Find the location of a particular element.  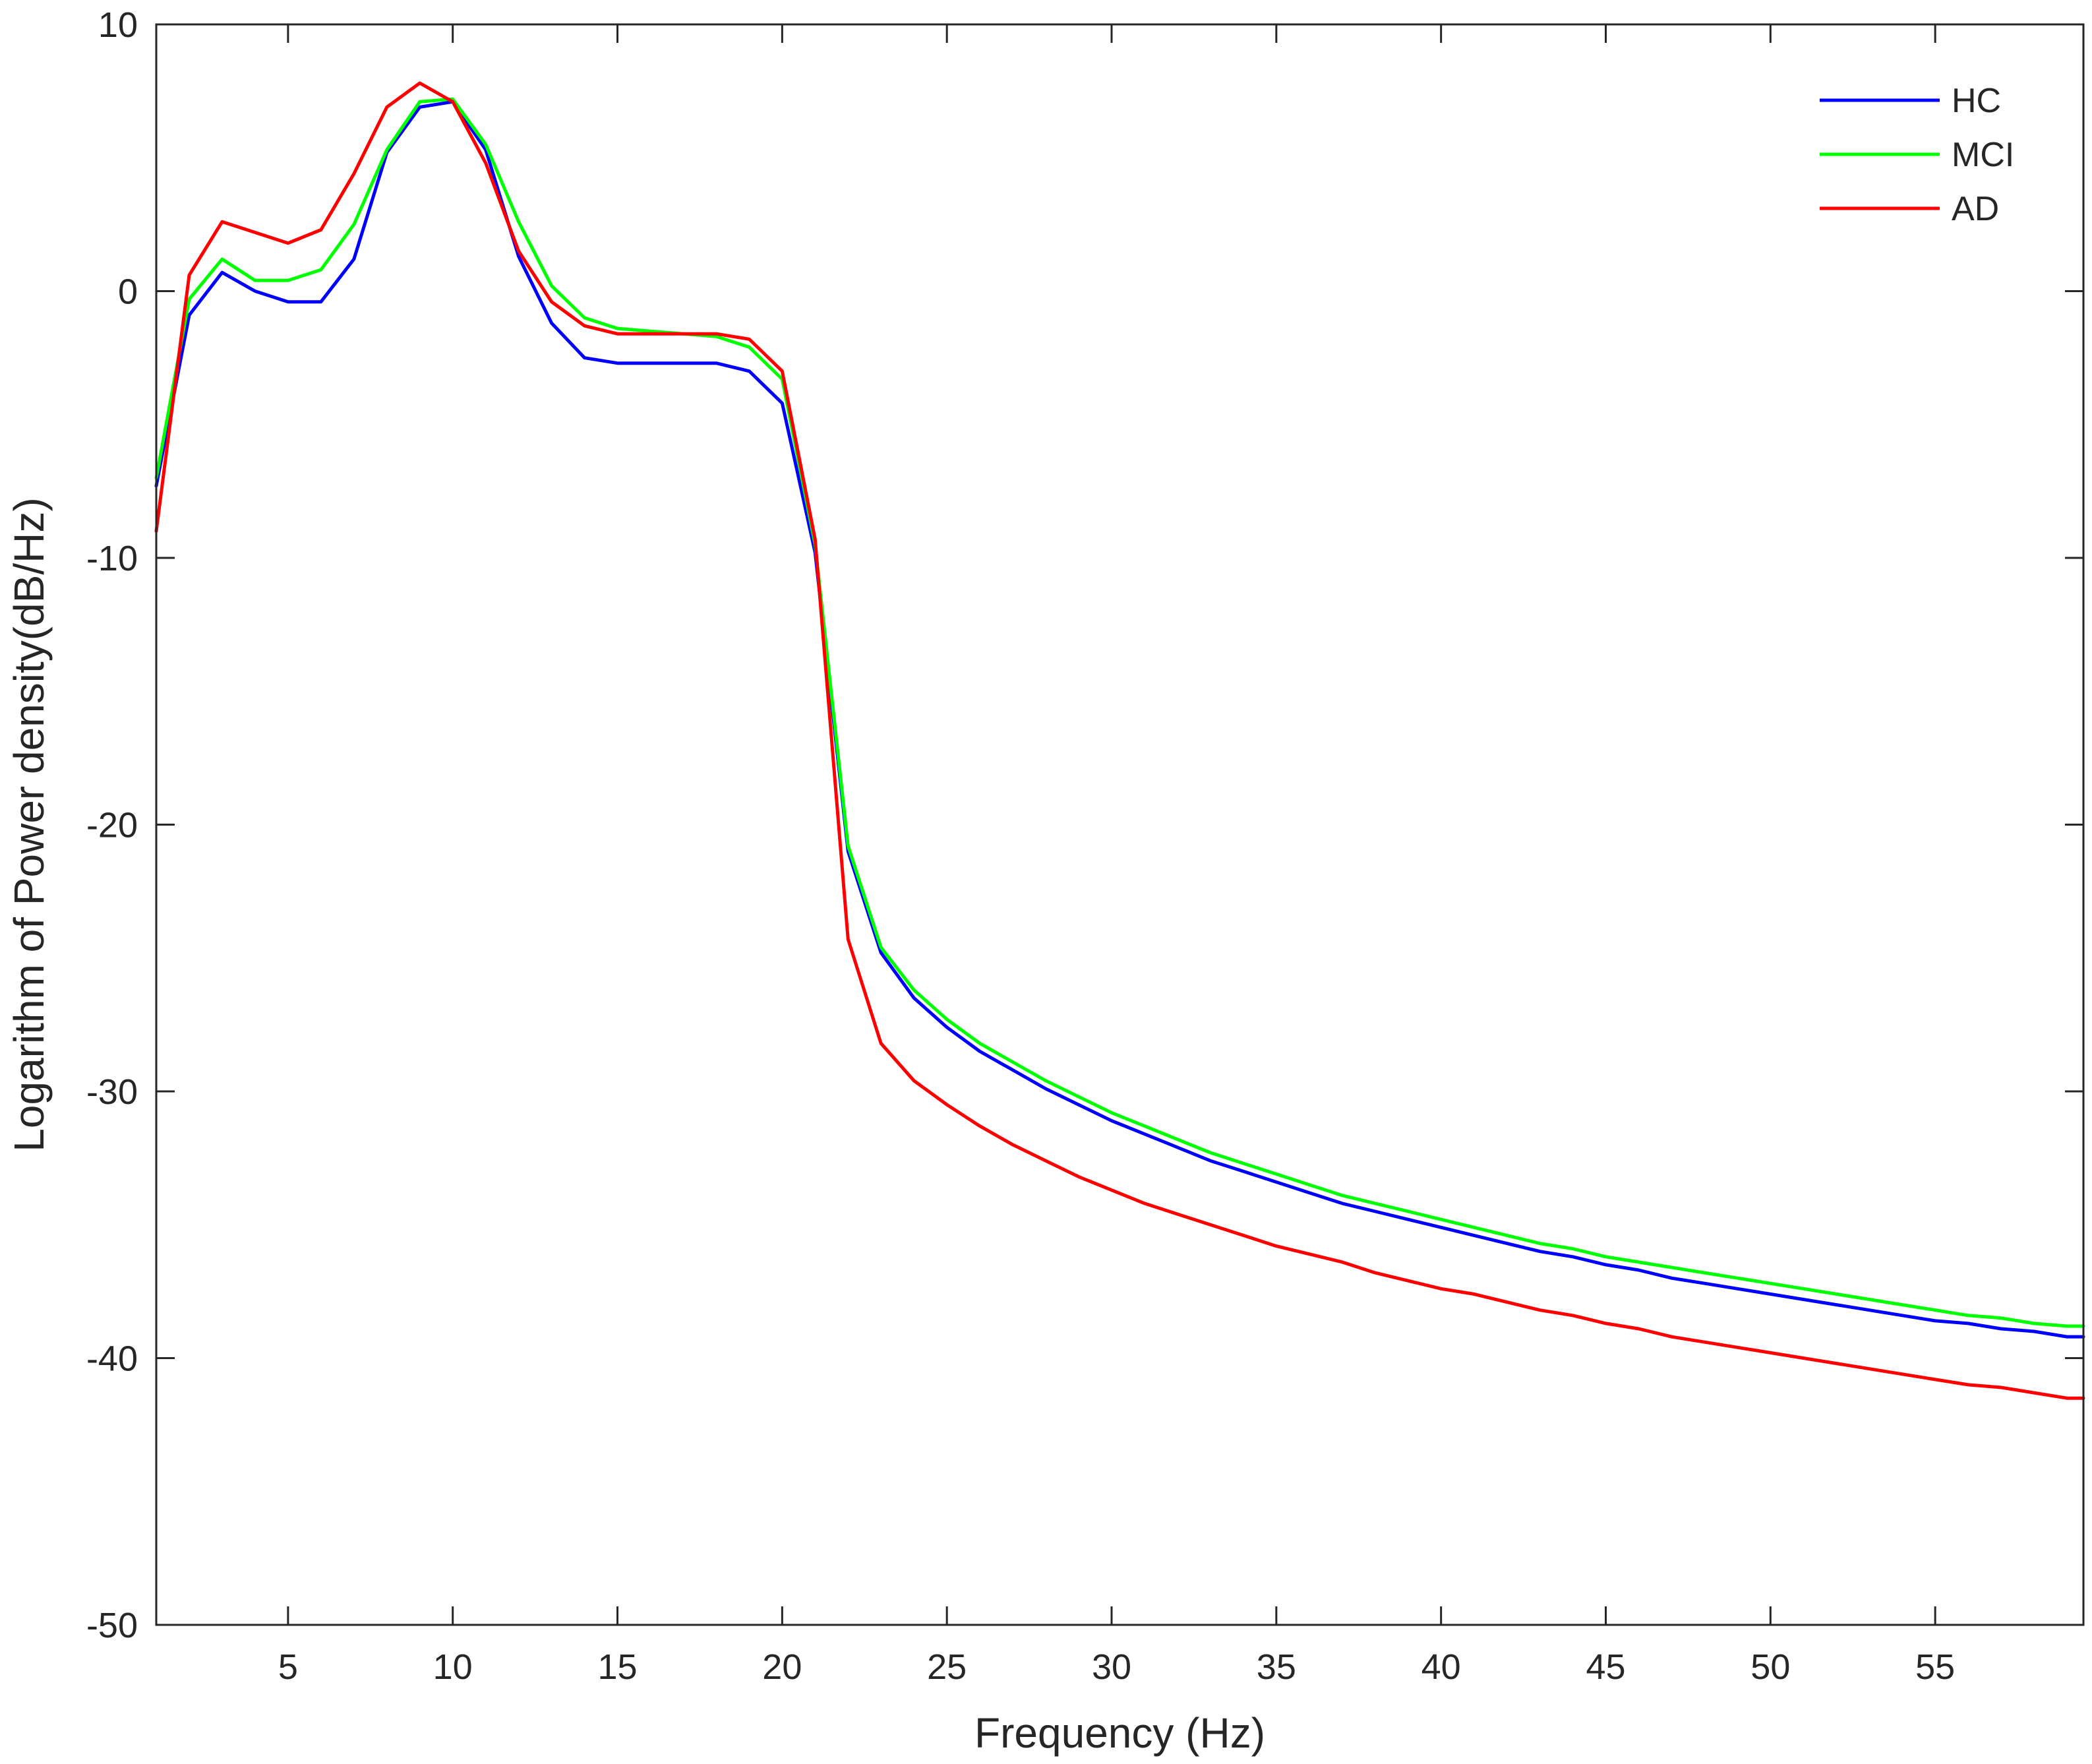

x-tick-label: 50 is located at coordinates (1770, 1667).